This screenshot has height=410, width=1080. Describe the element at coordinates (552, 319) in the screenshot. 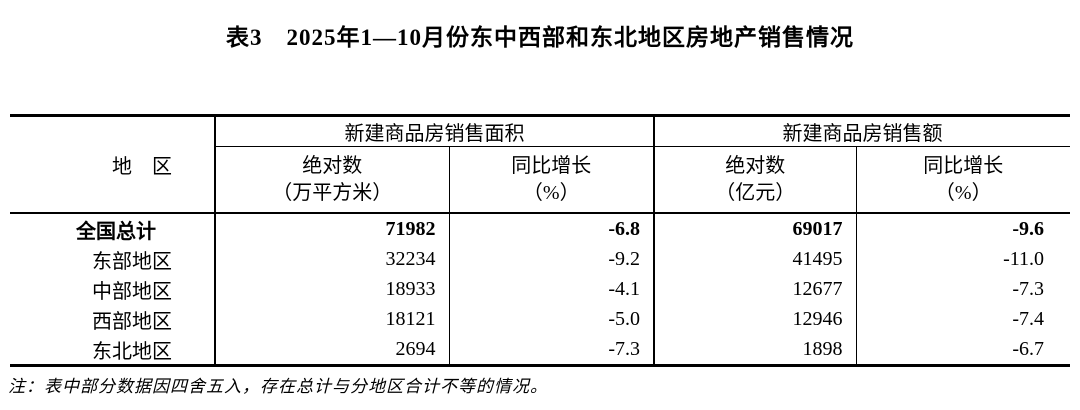

I see `area-yoy-cell: -5.0` at that location.